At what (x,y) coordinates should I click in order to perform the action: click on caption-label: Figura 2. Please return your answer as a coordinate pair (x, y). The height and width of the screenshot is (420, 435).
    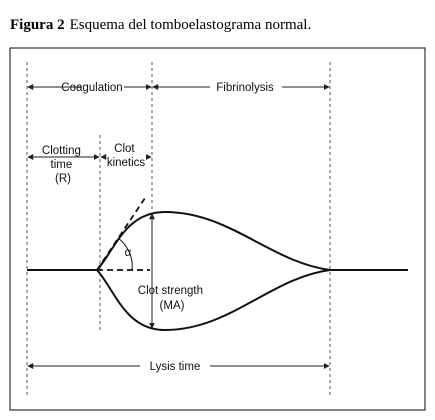
    Looking at the image, I should click on (37, 25).